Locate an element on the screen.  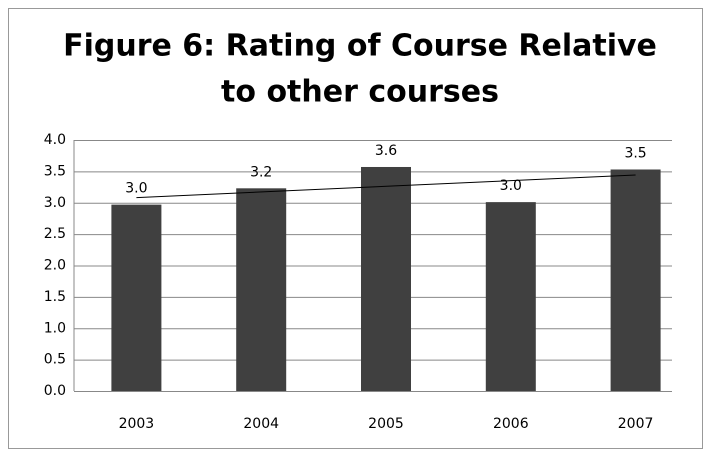
x-tick-label: 2007 is located at coordinates (636, 424).